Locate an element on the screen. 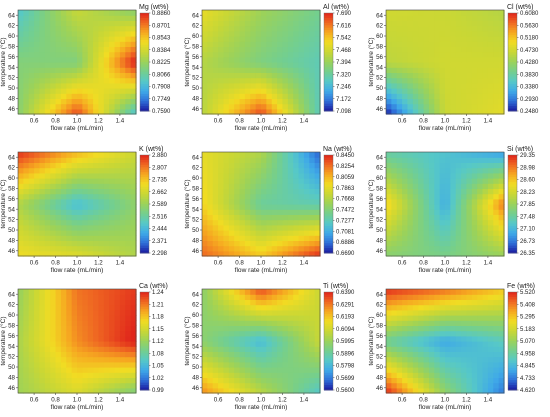  y-tick-label: 52 is located at coordinates (195, 357).